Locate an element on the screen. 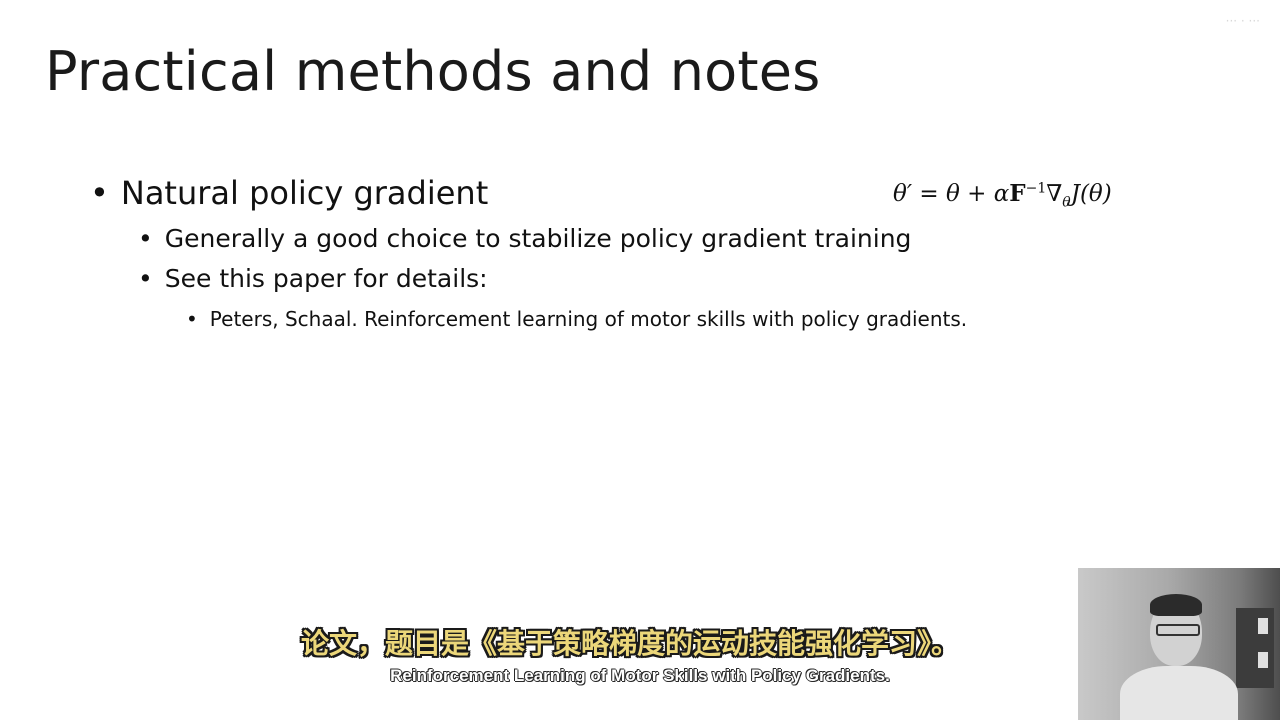 The width and height of the screenshot is (1280, 720). formula-rhs: J(θ) is located at coordinates (1091, 194).